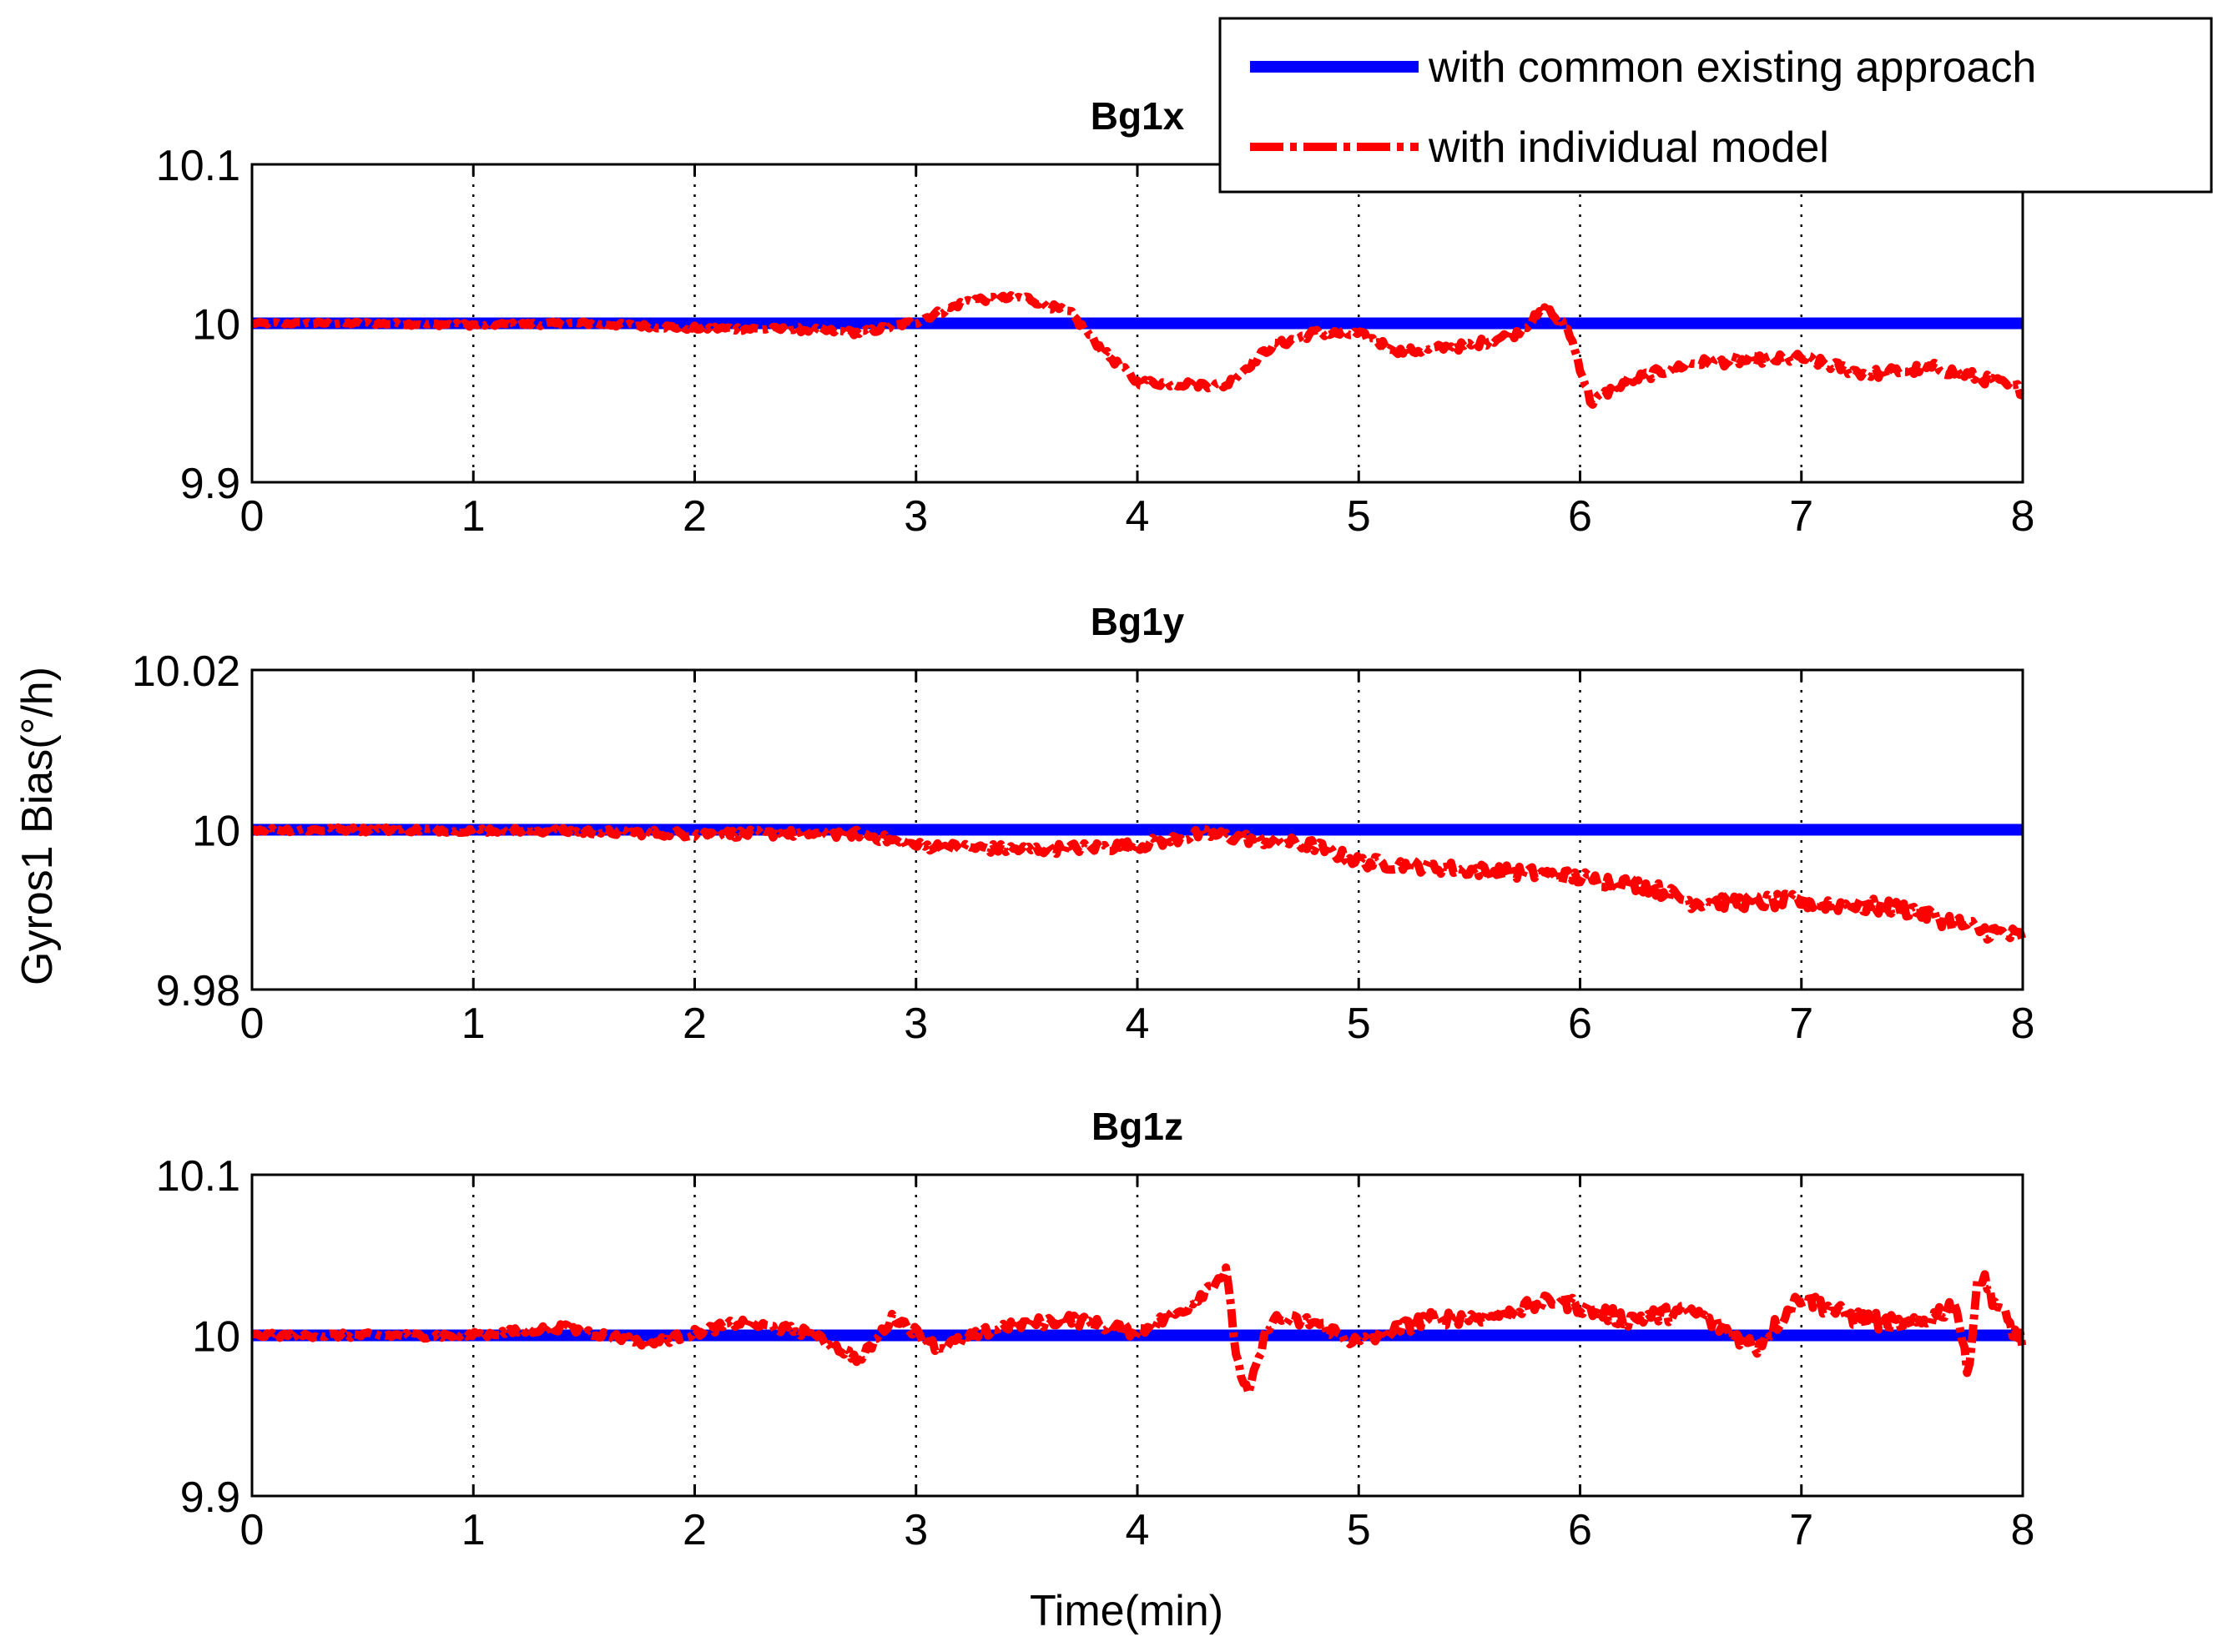 The image size is (2213, 1652). Describe the element at coordinates (1628, 148) in the screenshot. I see `legend-label: with individual model` at that location.